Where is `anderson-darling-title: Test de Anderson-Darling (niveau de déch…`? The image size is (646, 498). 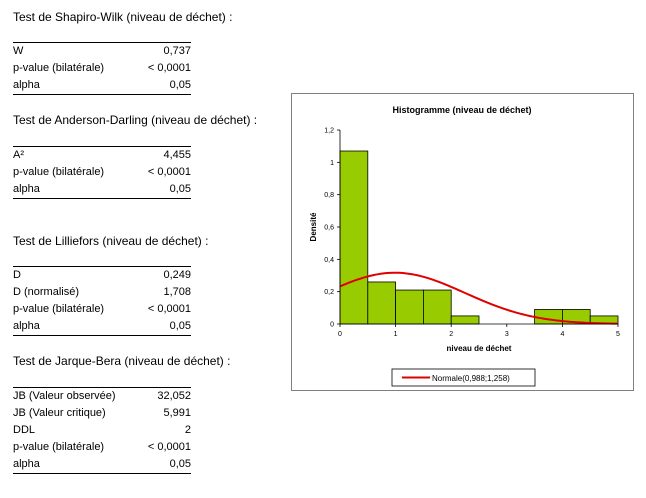 anderson-darling-title: Test de Anderson-Darling (niveau de déch… is located at coordinates (135, 120).